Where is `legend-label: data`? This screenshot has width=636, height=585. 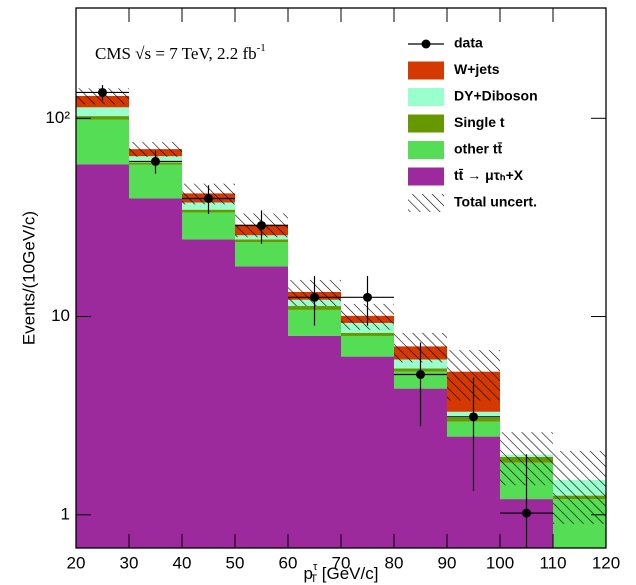
legend-label: data is located at coordinates (468, 43).